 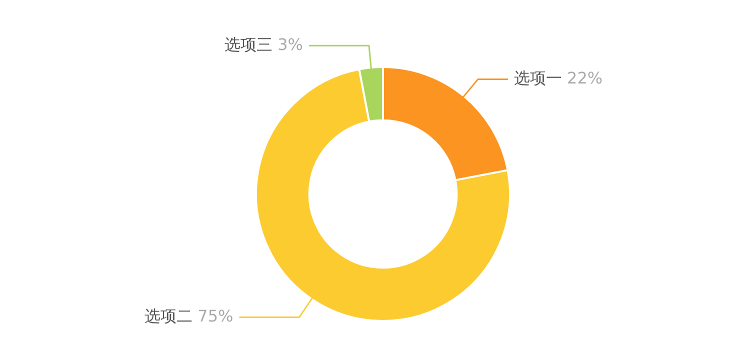 What do you see at coordinates (213, 316) in the screenshot?
I see `data-label: 75%` at bounding box center [213, 316].